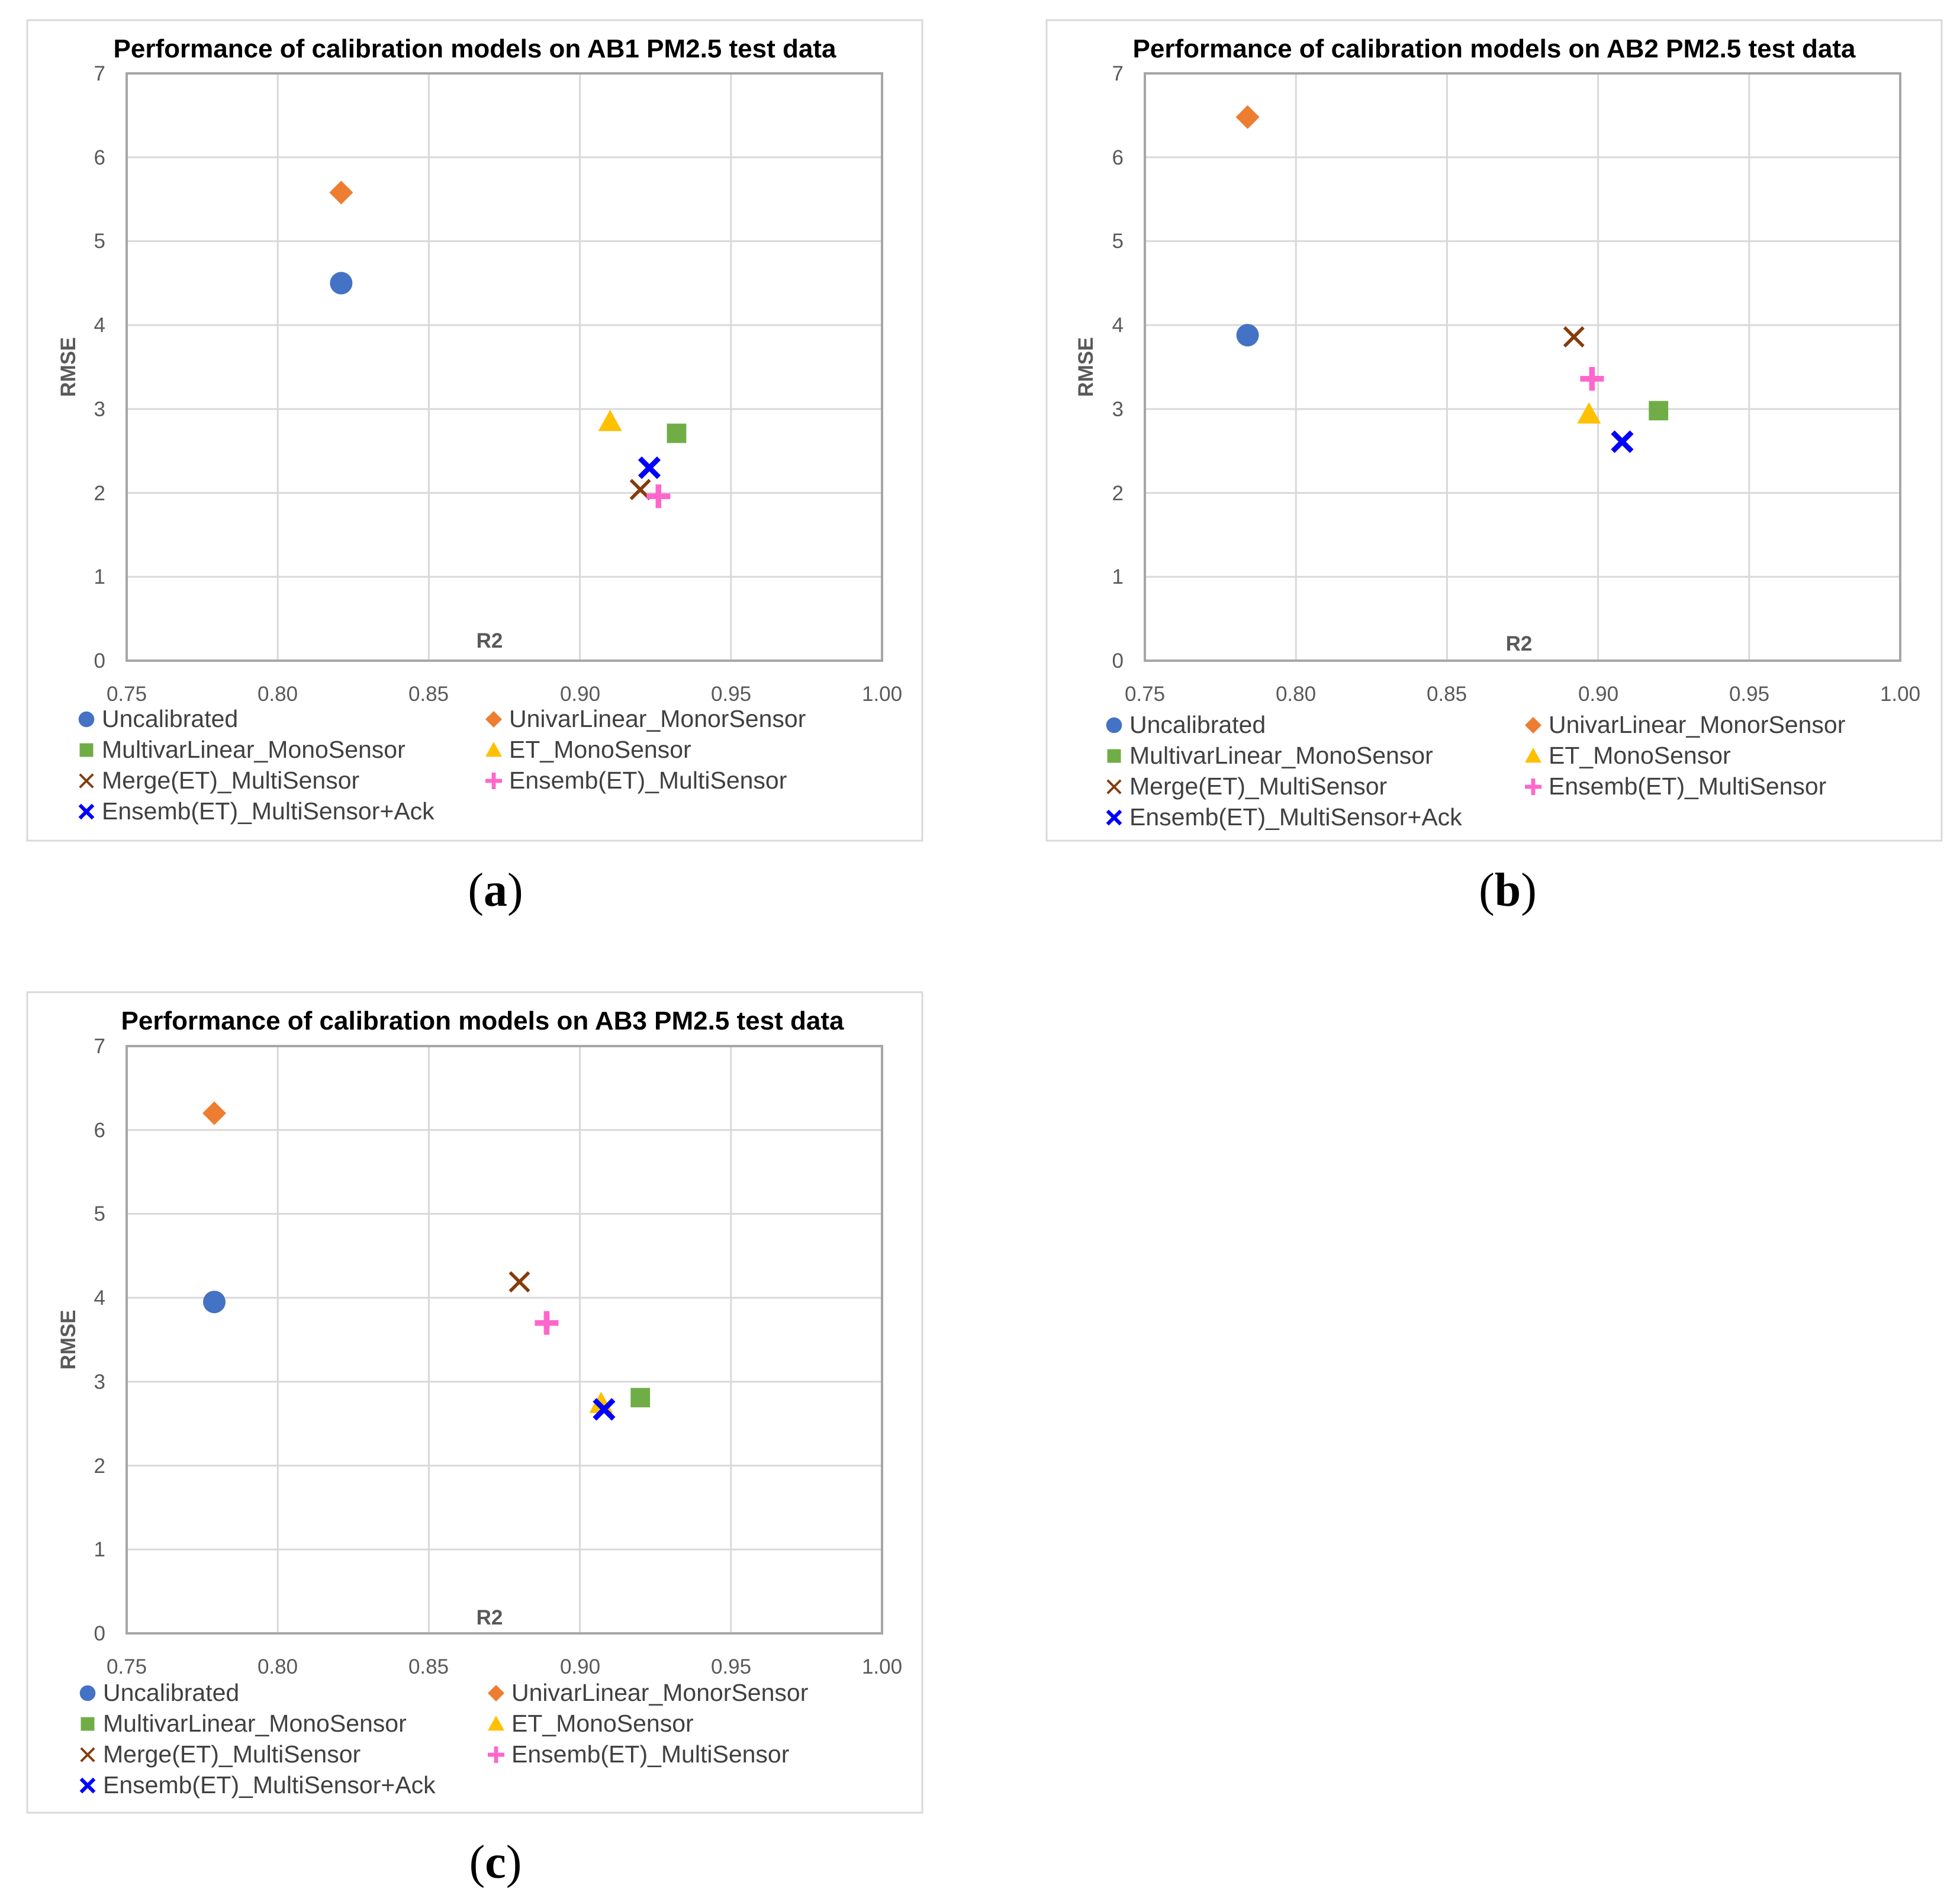  I want to click on legend-item-ensemb-et-multisensor-ack: Ensemb(ET)_MultiSensor+Ack, so click(1284, 817).